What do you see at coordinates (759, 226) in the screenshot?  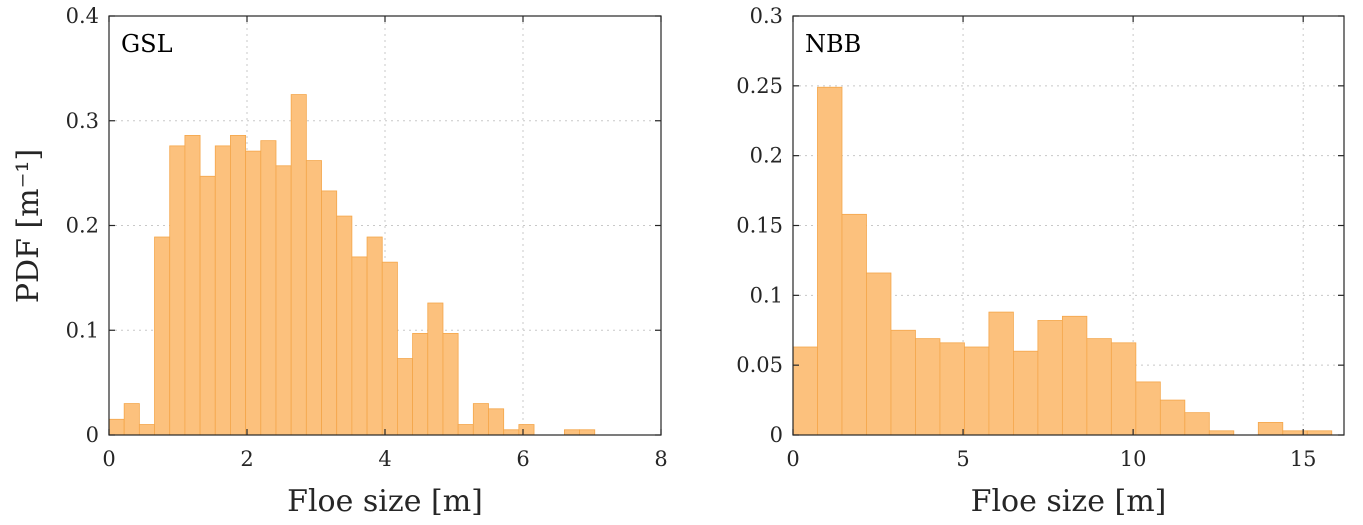 I see `y-tick-label: 0.15` at bounding box center [759, 226].